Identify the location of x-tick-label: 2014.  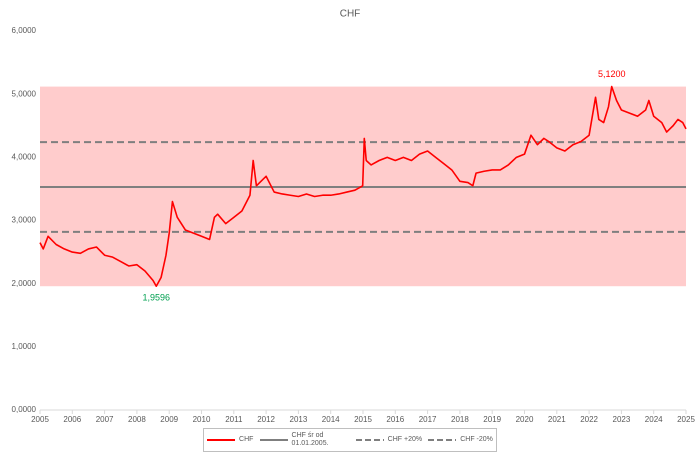
(331, 419).